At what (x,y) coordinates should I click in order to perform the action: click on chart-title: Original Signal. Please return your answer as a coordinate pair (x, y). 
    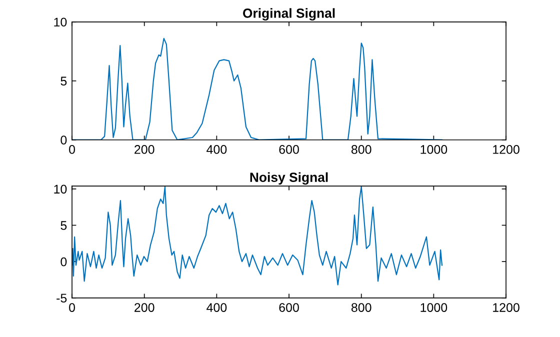
    Looking at the image, I should click on (289, 14).